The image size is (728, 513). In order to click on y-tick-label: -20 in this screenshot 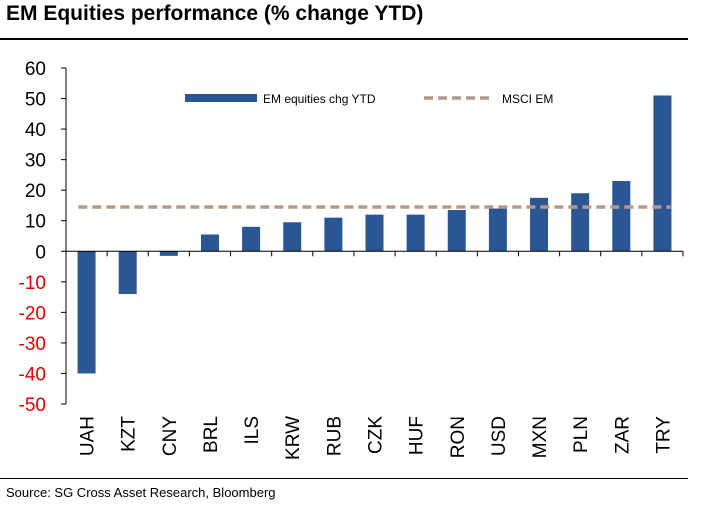, I will do `click(32, 313)`.